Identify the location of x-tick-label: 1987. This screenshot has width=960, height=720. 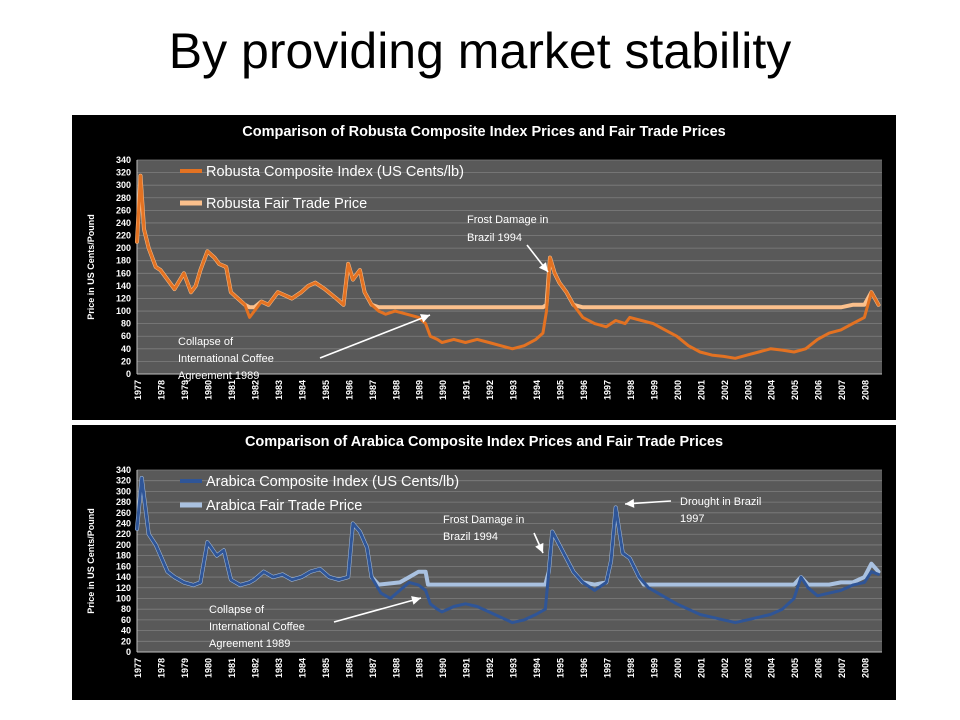
(373, 668).